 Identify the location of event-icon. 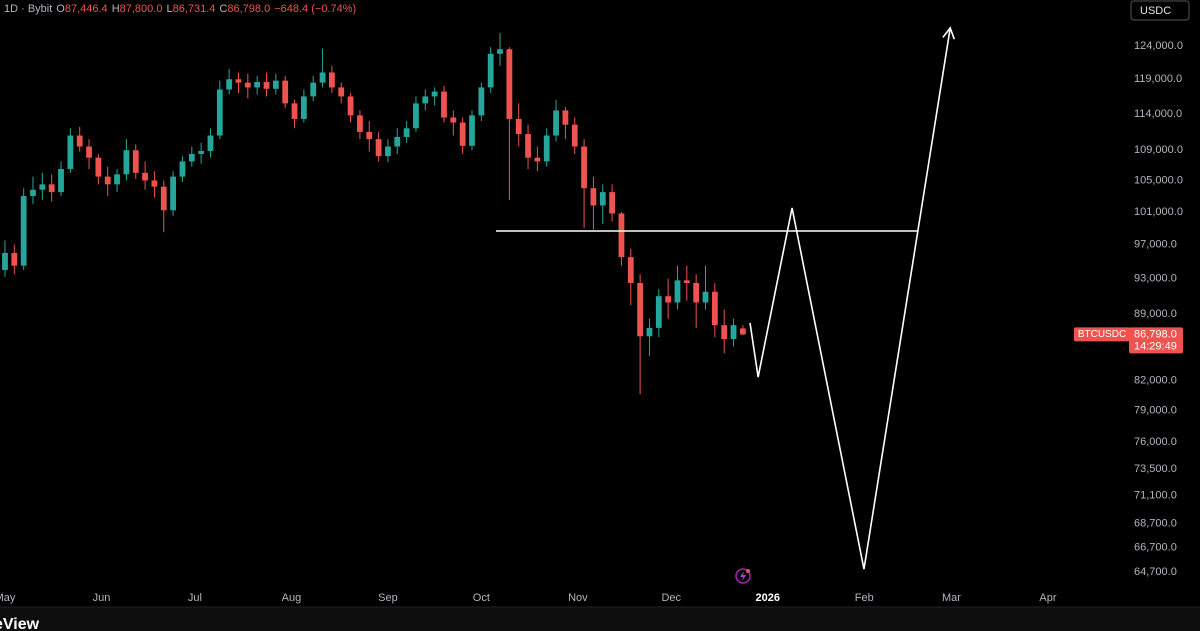
(743, 576).